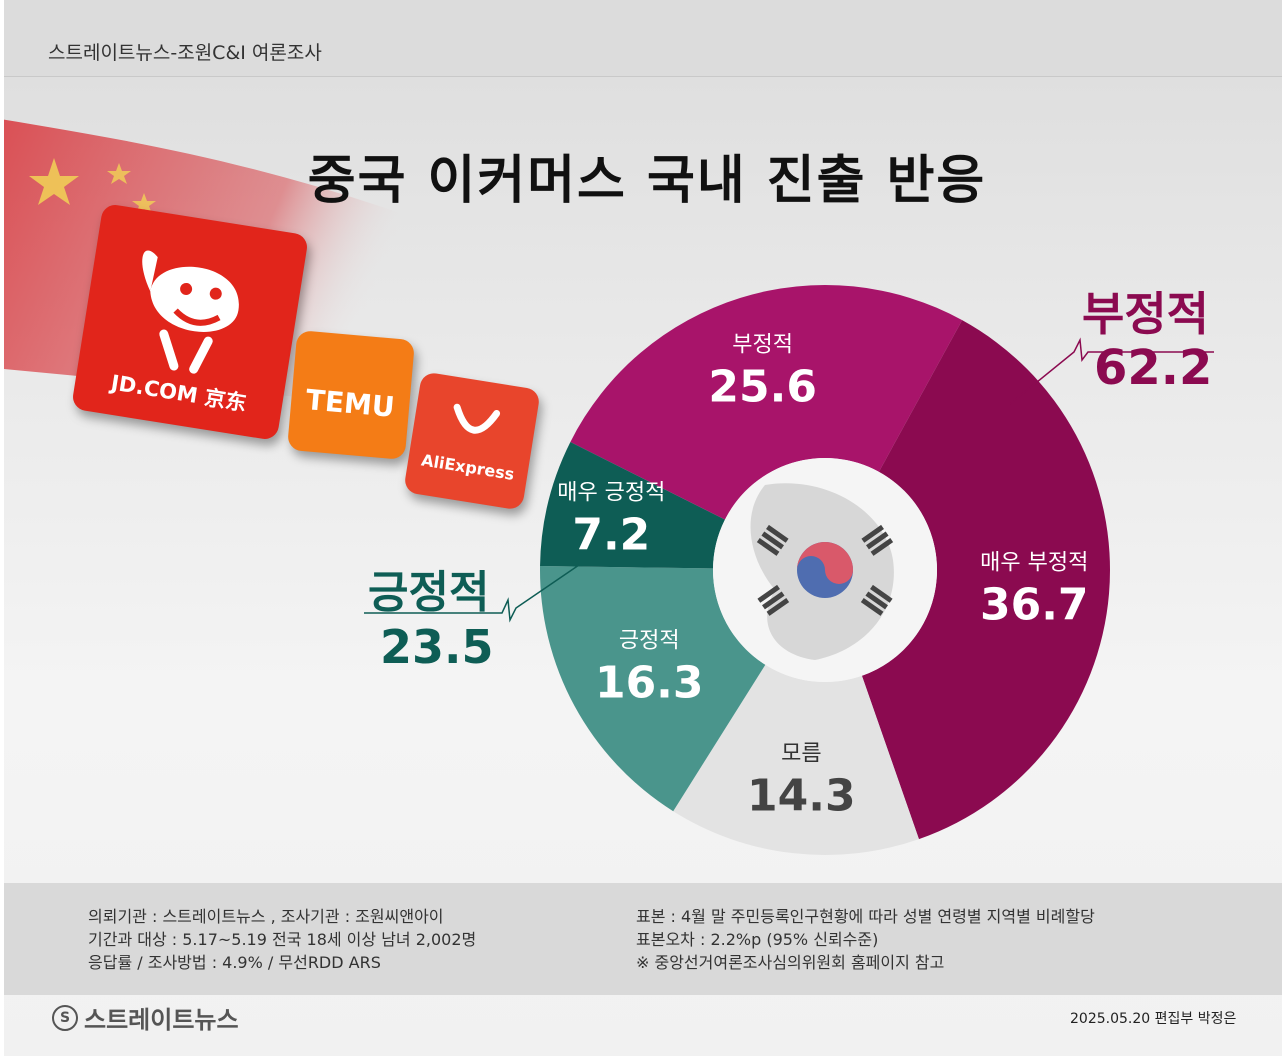 The height and width of the screenshot is (1060, 1286). Describe the element at coordinates (437, 647) in the screenshot. I see `positive-total-value: 23.5` at that location.